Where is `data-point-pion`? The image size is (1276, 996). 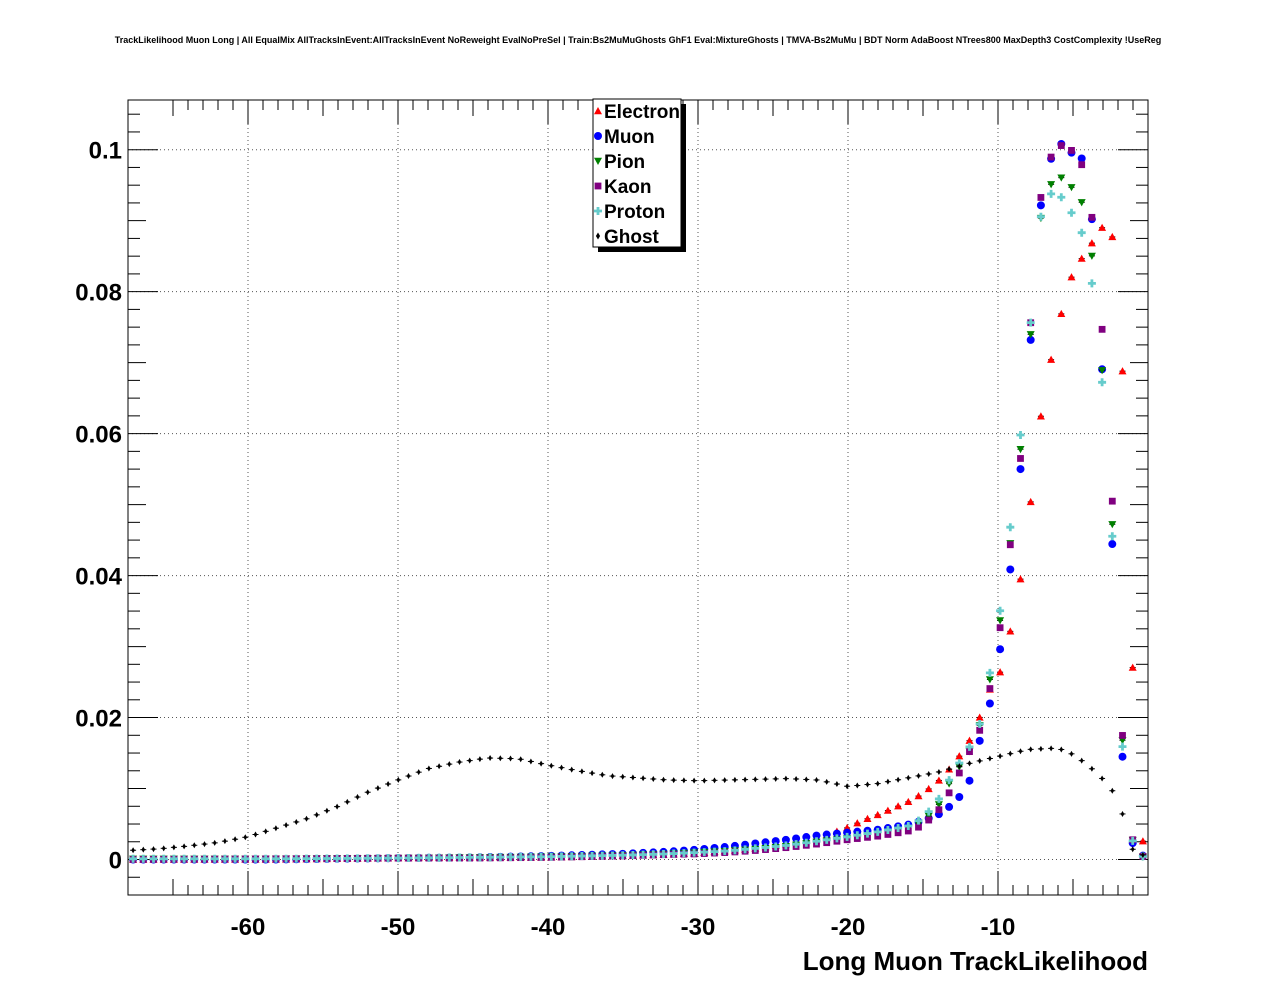 data-point-pion is located at coordinates (1030, 335).